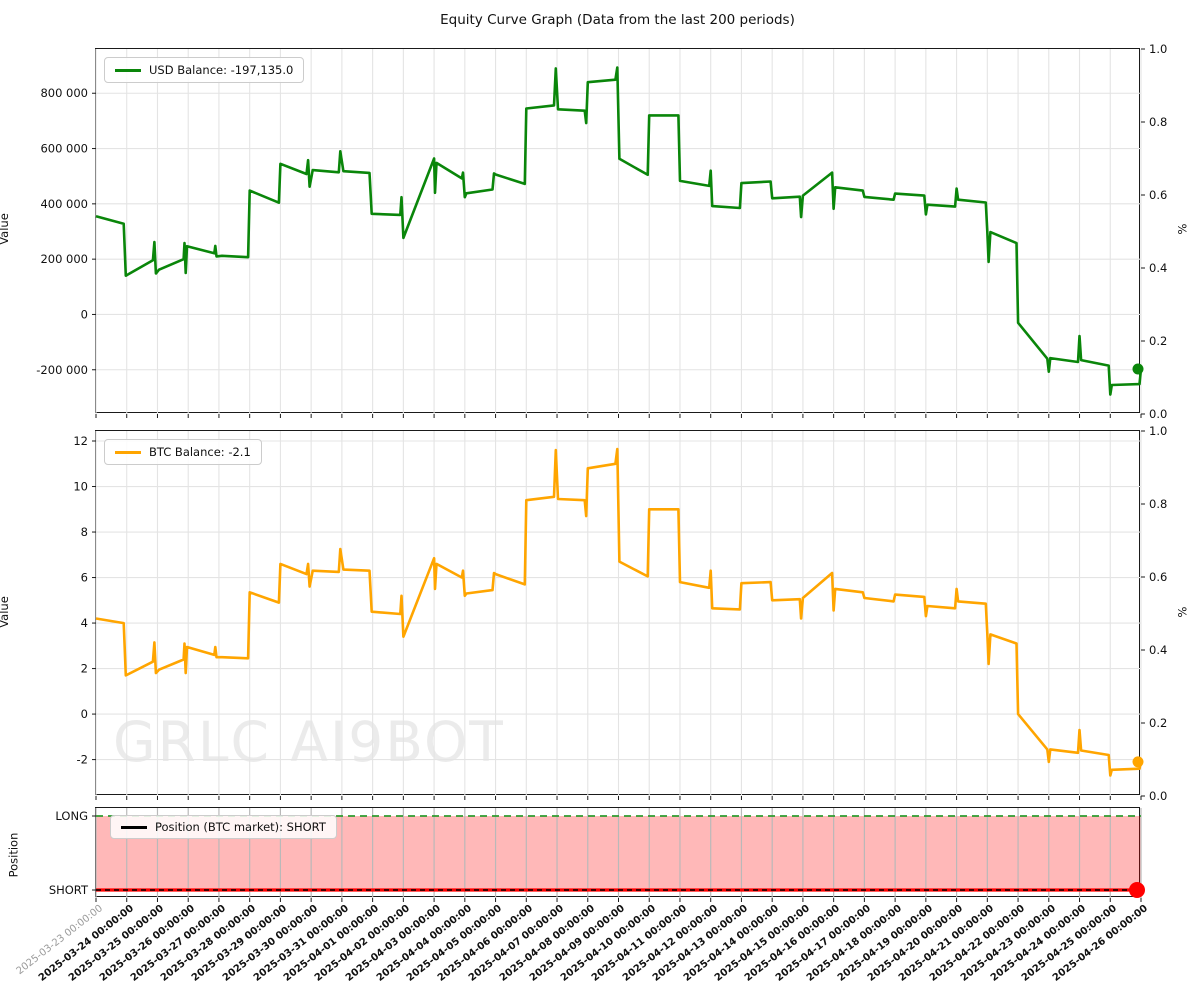 The width and height of the screenshot is (1200, 1000). What do you see at coordinates (82, 760) in the screenshot?
I see `y-tick-label: -2` at bounding box center [82, 760].